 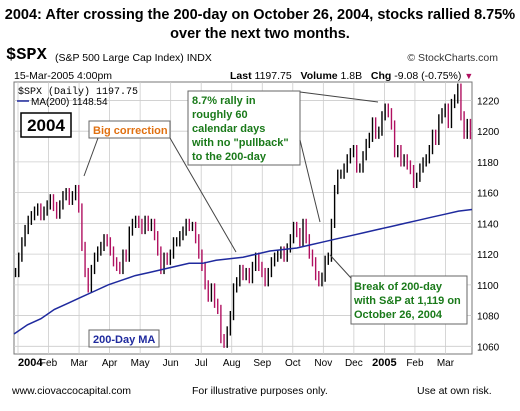 I want to click on symbol: $SPX, so click(x=26, y=55).